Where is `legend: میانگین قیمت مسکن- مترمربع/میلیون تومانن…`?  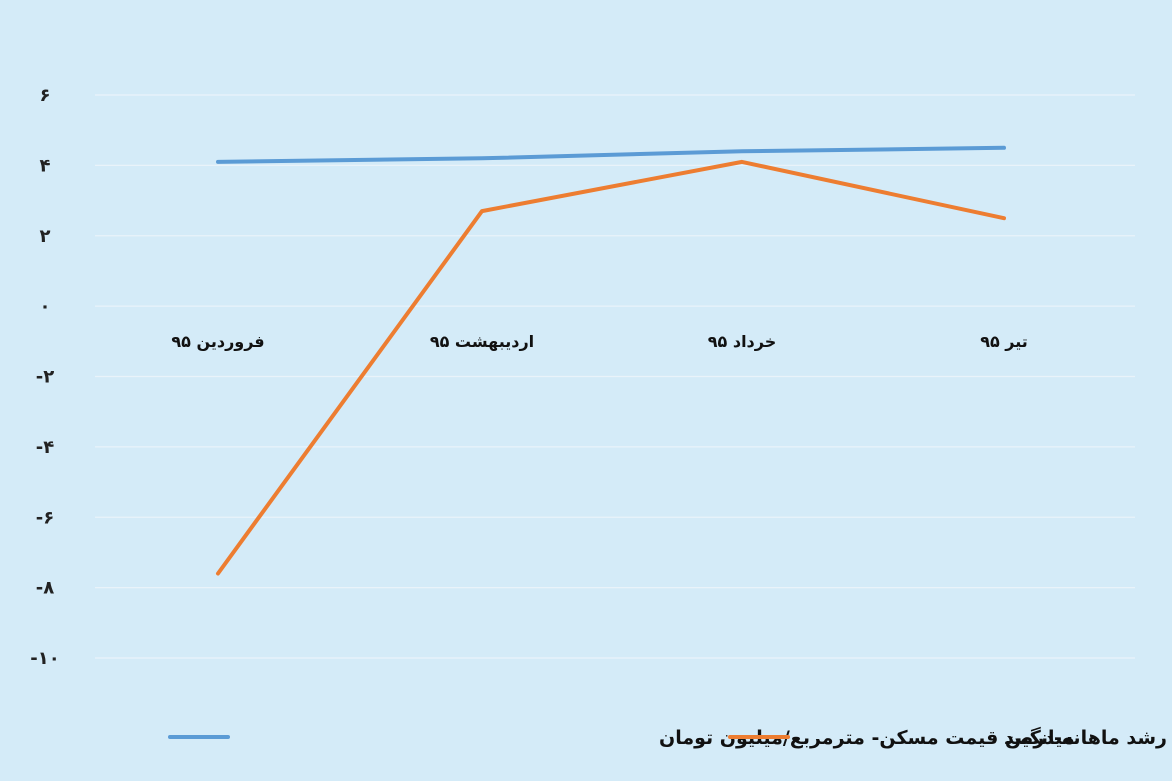
legend: میانگین قیمت مسکن- مترمربع/میلیون تومانن… is located at coordinates (670, 737).